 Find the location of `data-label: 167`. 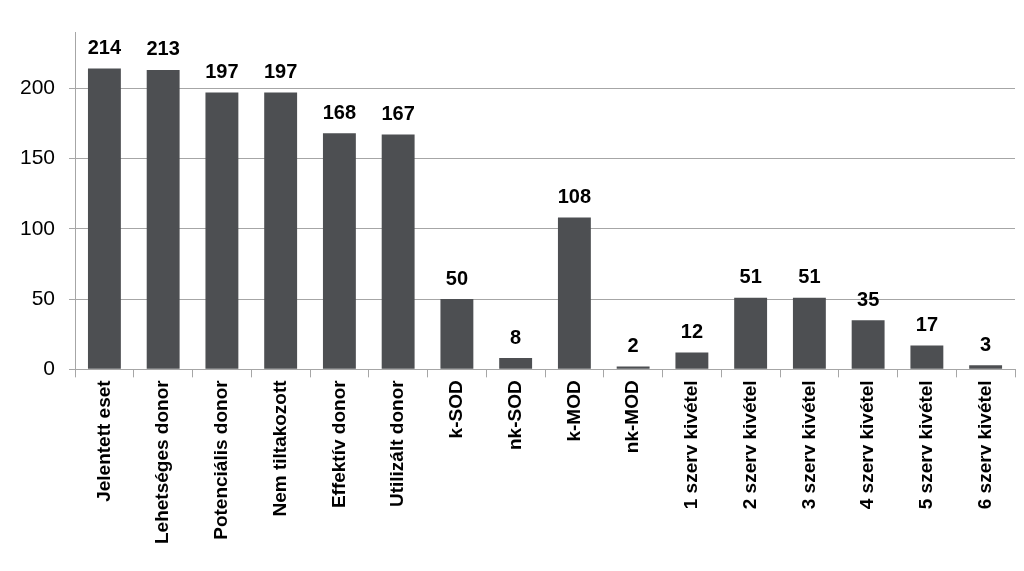

data-label: 167 is located at coordinates (398, 113).